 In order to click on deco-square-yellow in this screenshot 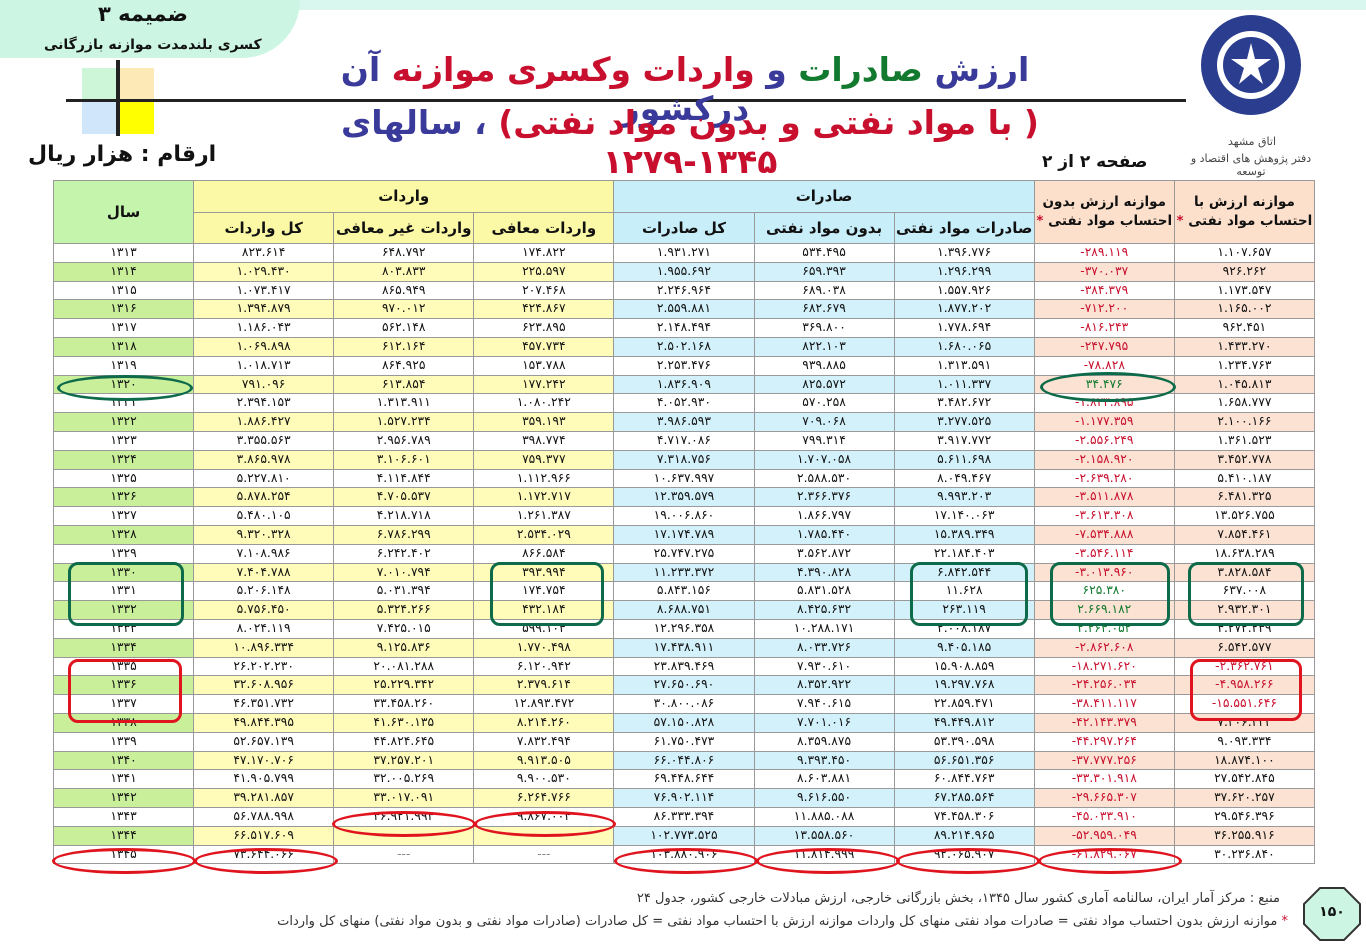, I will do `click(136, 118)`.